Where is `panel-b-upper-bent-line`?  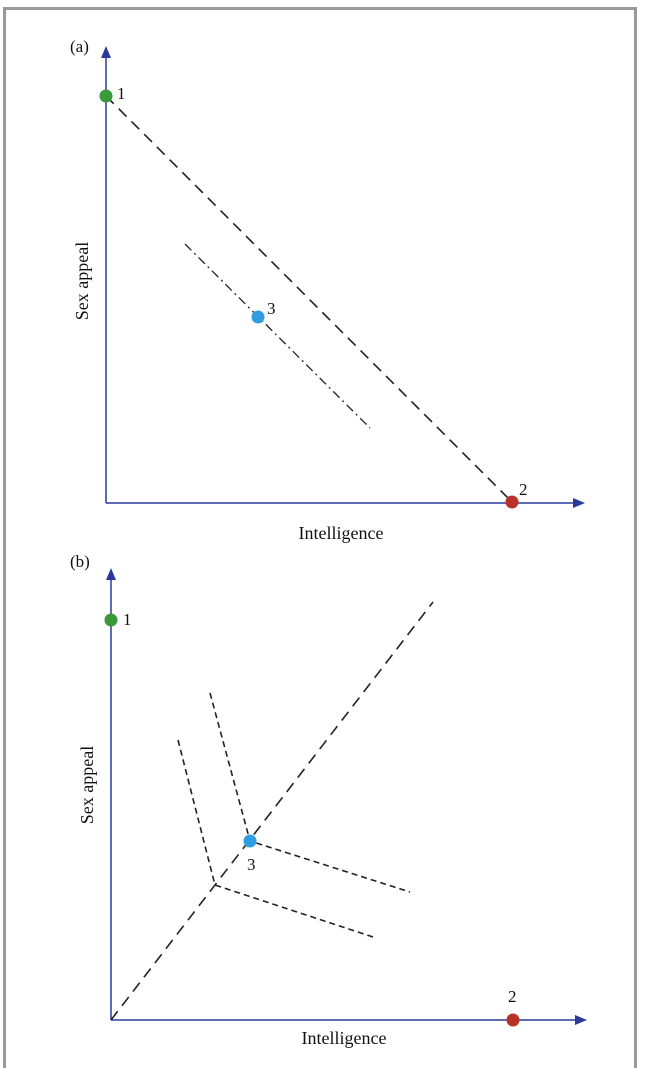
panel-b-upper-bent-line is located at coordinates (310, 792).